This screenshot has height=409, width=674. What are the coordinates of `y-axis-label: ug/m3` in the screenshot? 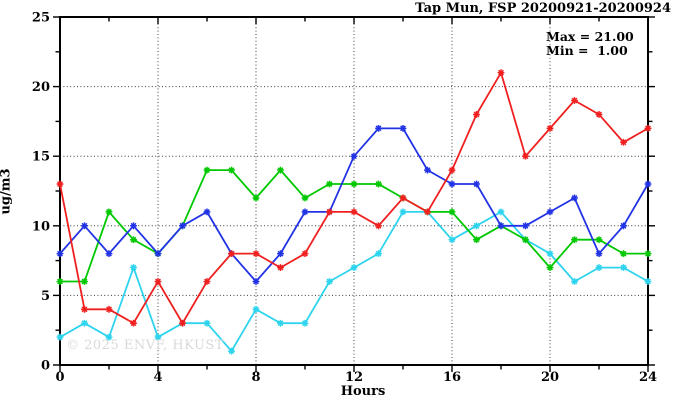 It's located at (7, 191).